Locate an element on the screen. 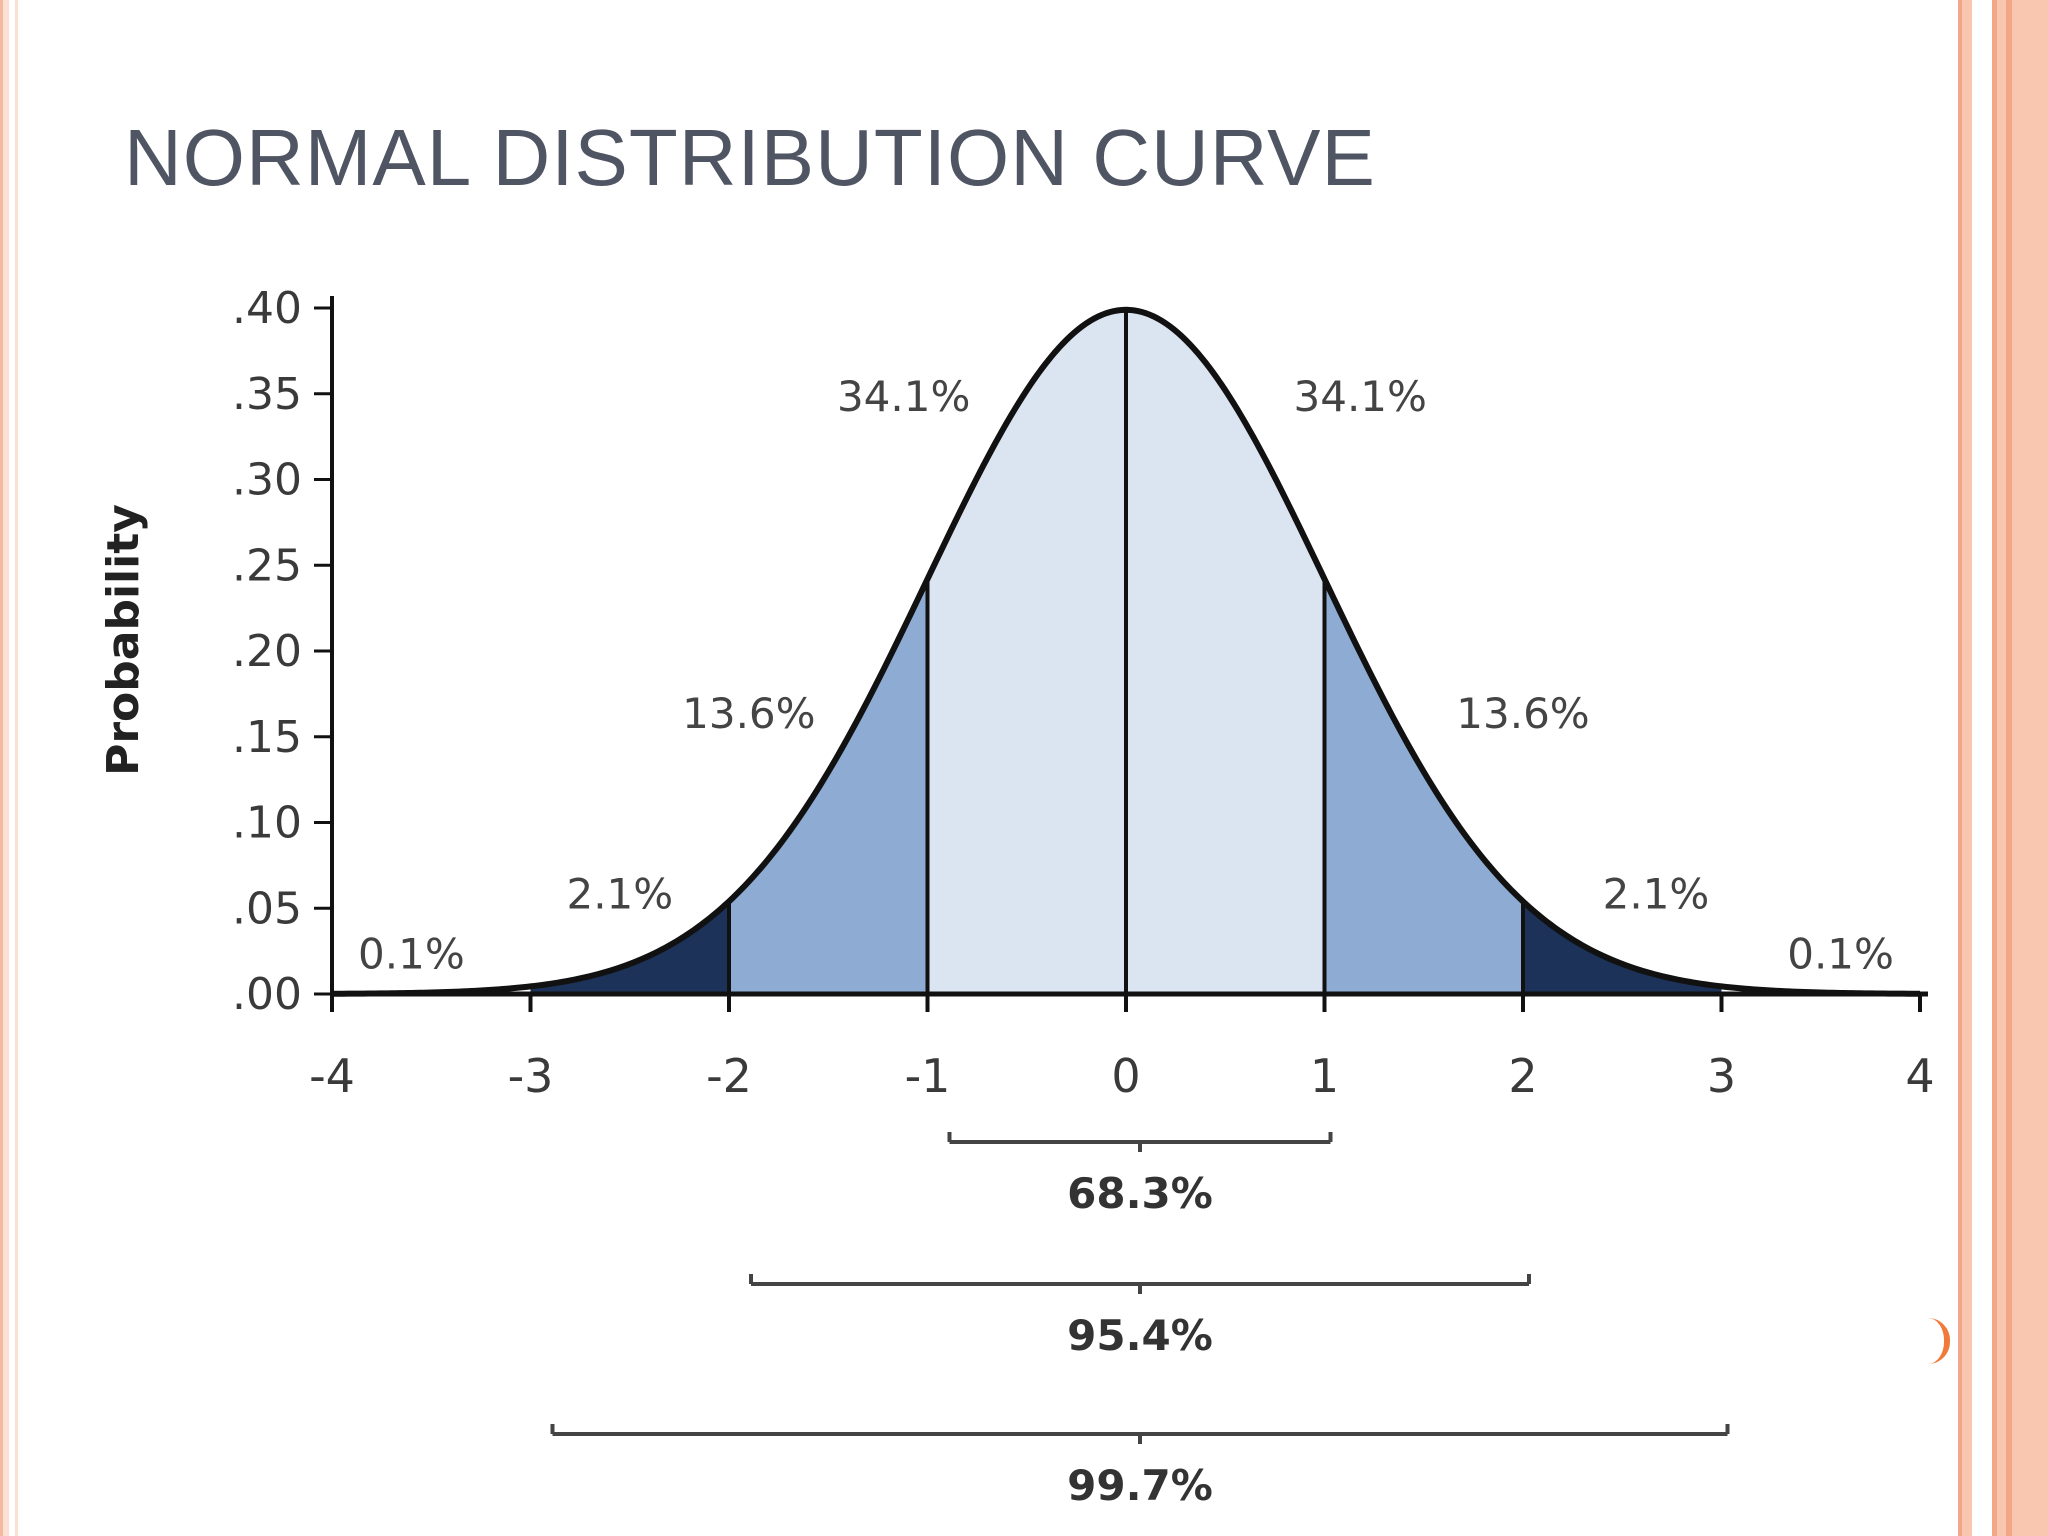 The image size is (2048, 1536). y-tick-label: .25 is located at coordinates (267, 565).